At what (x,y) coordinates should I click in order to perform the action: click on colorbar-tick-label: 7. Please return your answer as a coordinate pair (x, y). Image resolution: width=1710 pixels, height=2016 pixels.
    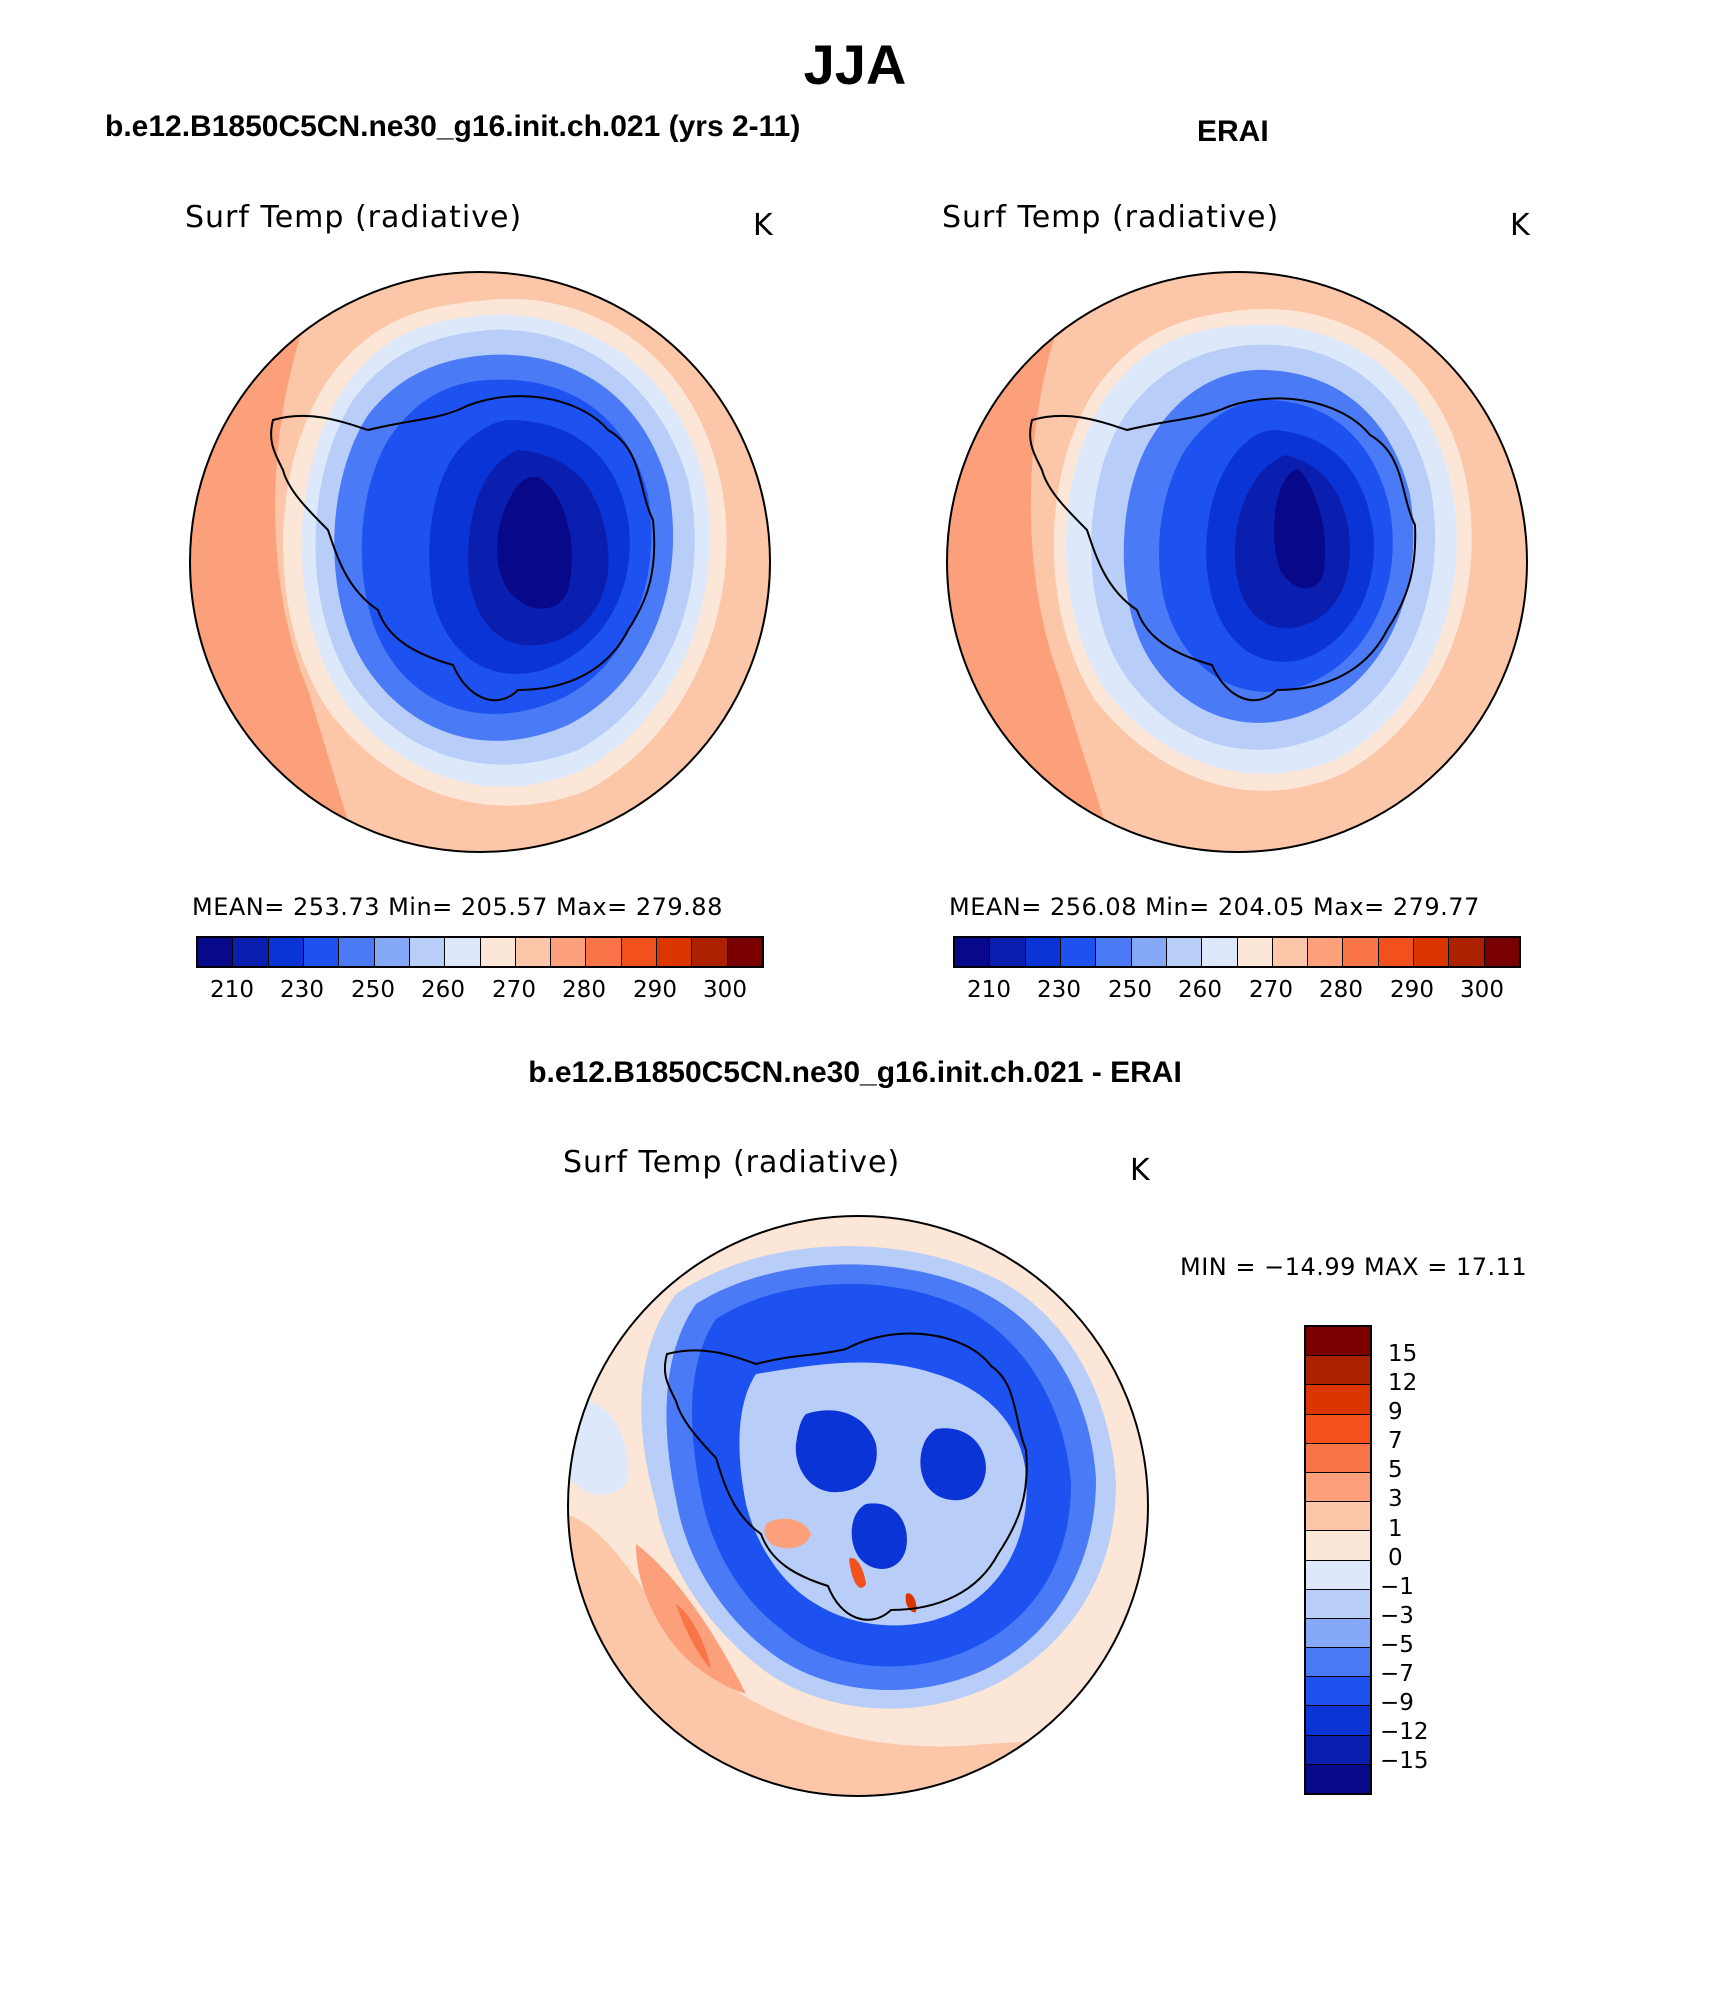
    Looking at the image, I should click on (1395, 1441).